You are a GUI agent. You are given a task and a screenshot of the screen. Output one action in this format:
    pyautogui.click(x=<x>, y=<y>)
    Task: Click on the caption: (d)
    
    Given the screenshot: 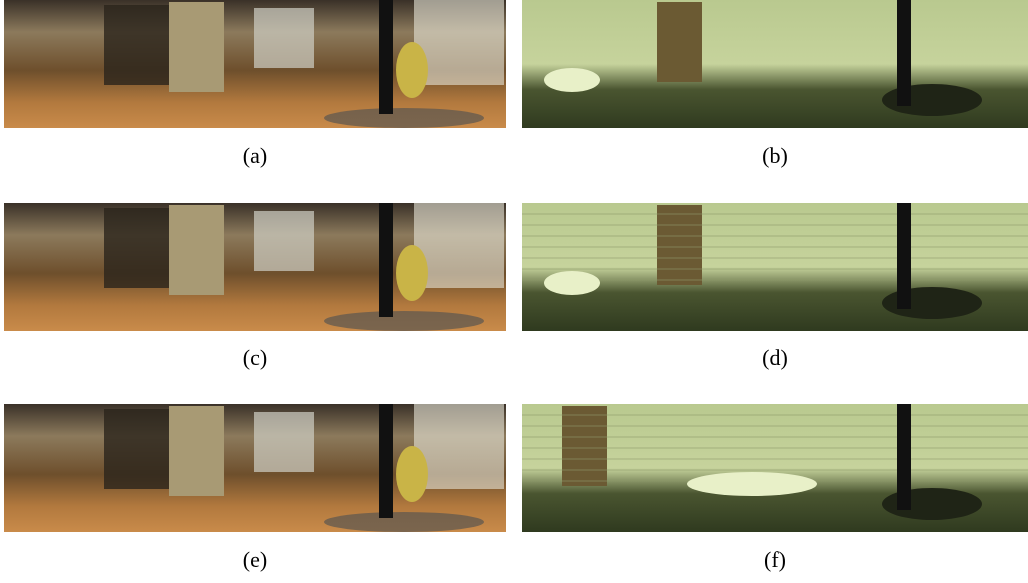 What is the action you would take?
    pyautogui.click(x=775, y=357)
    